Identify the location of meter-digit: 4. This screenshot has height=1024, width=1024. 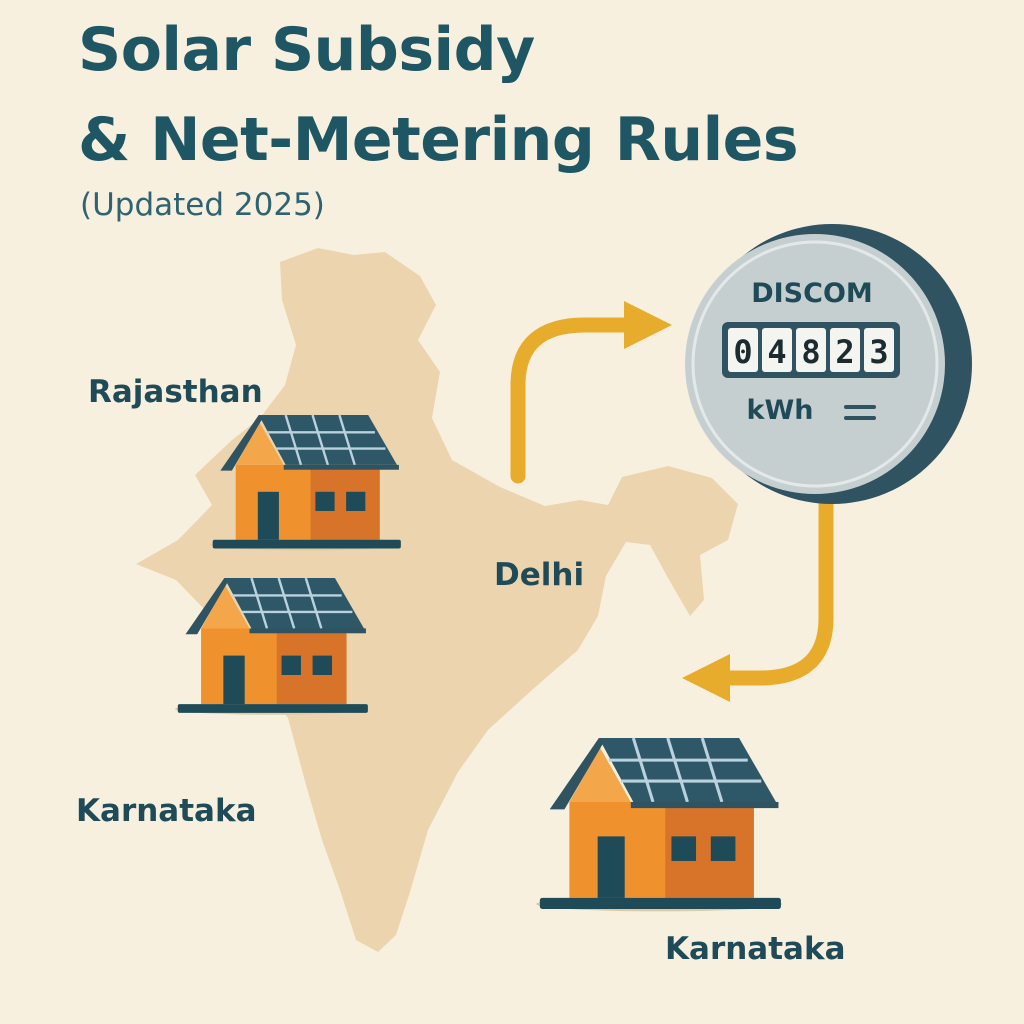
(776, 352).